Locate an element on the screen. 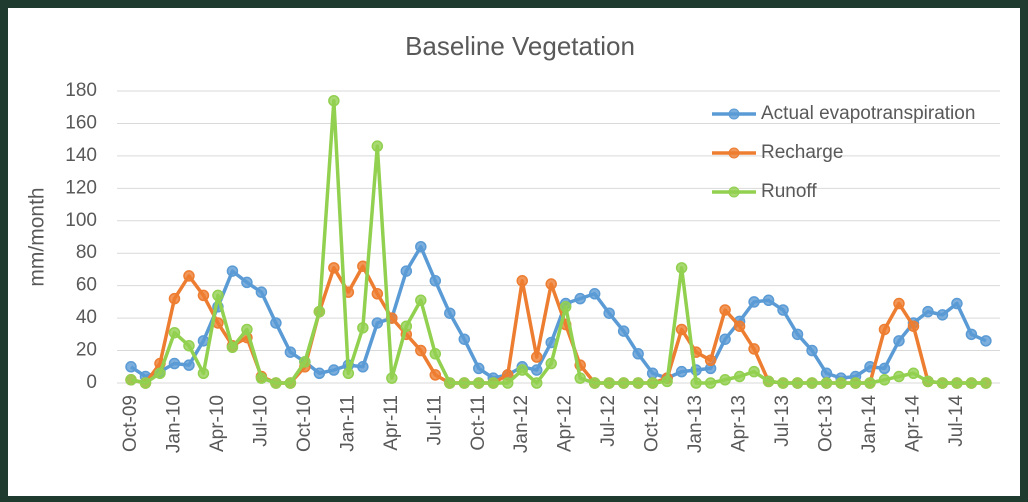 This screenshot has width=1028, height=502. x-tick-label: Jul-10 is located at coordinates (260, 421).